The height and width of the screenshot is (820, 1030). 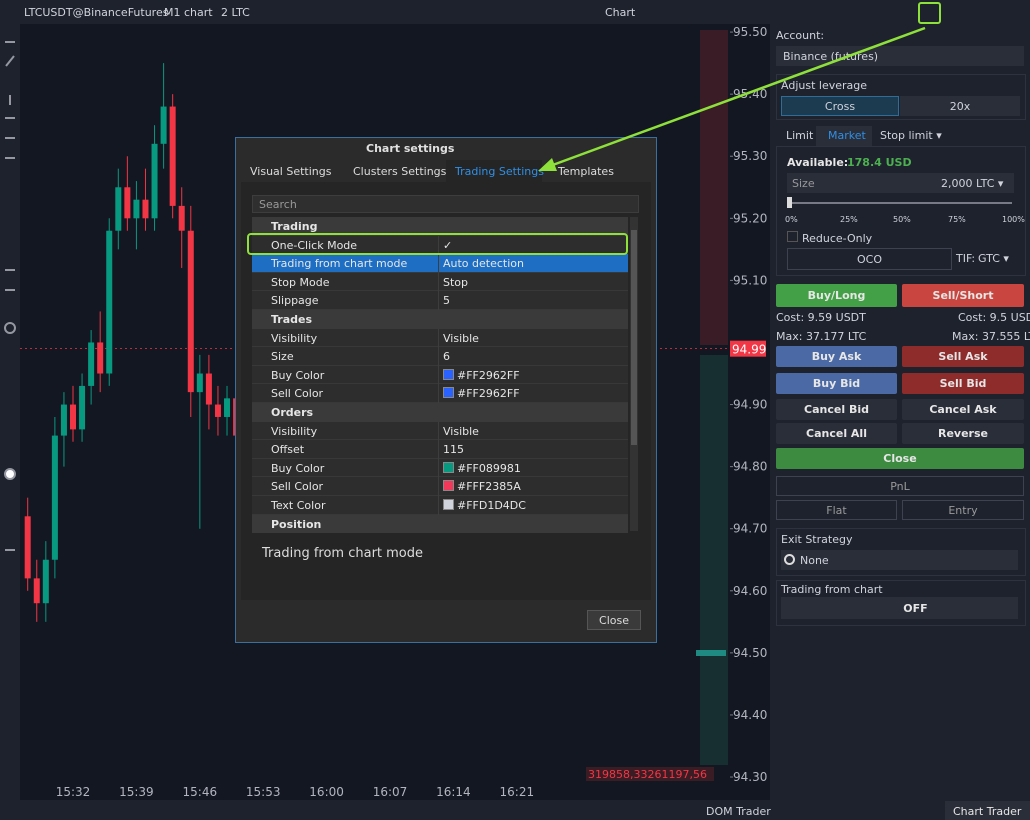 What do you see at coordinates (445, 204) in the screenshot?
I see `search-box` at bounding box center [445, 204].